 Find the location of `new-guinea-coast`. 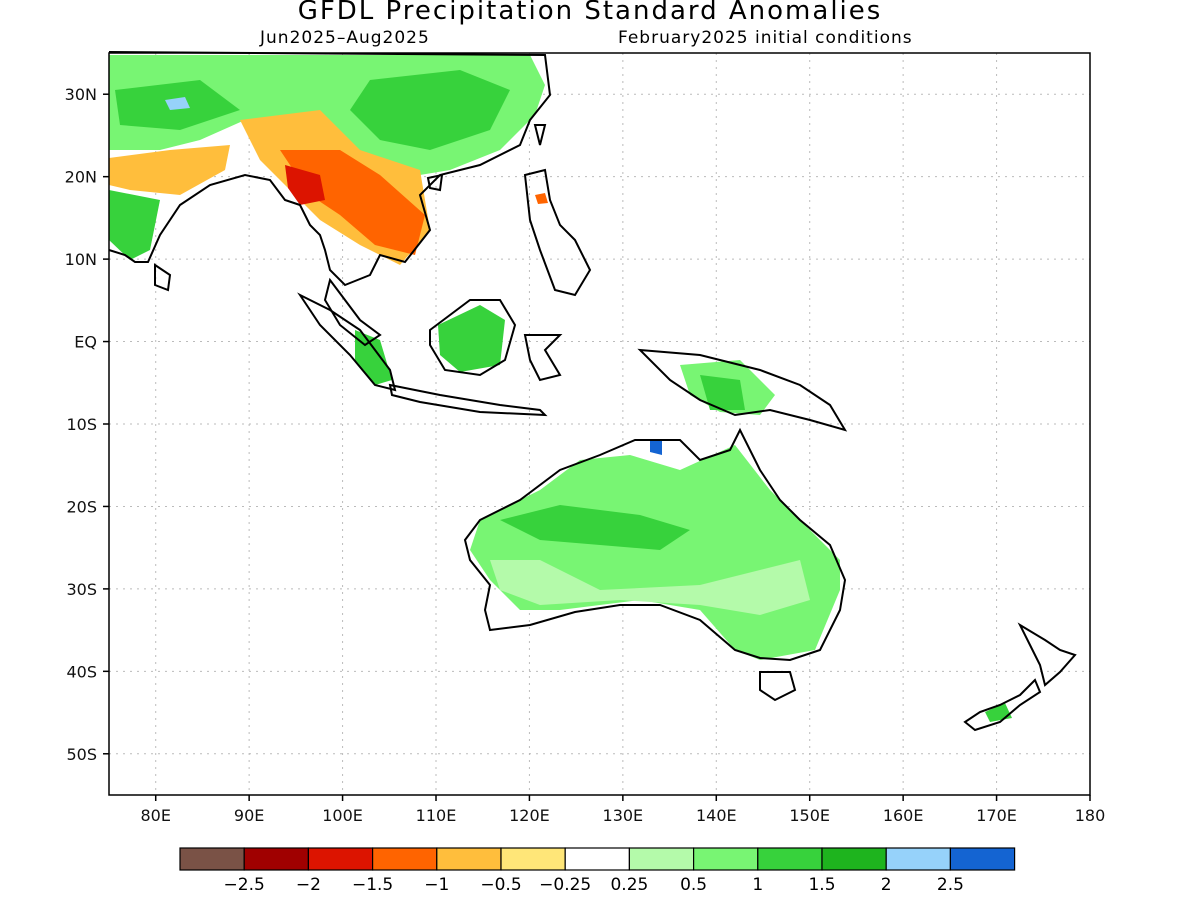

new-guinea-coast is located at coordinates (742, 390).